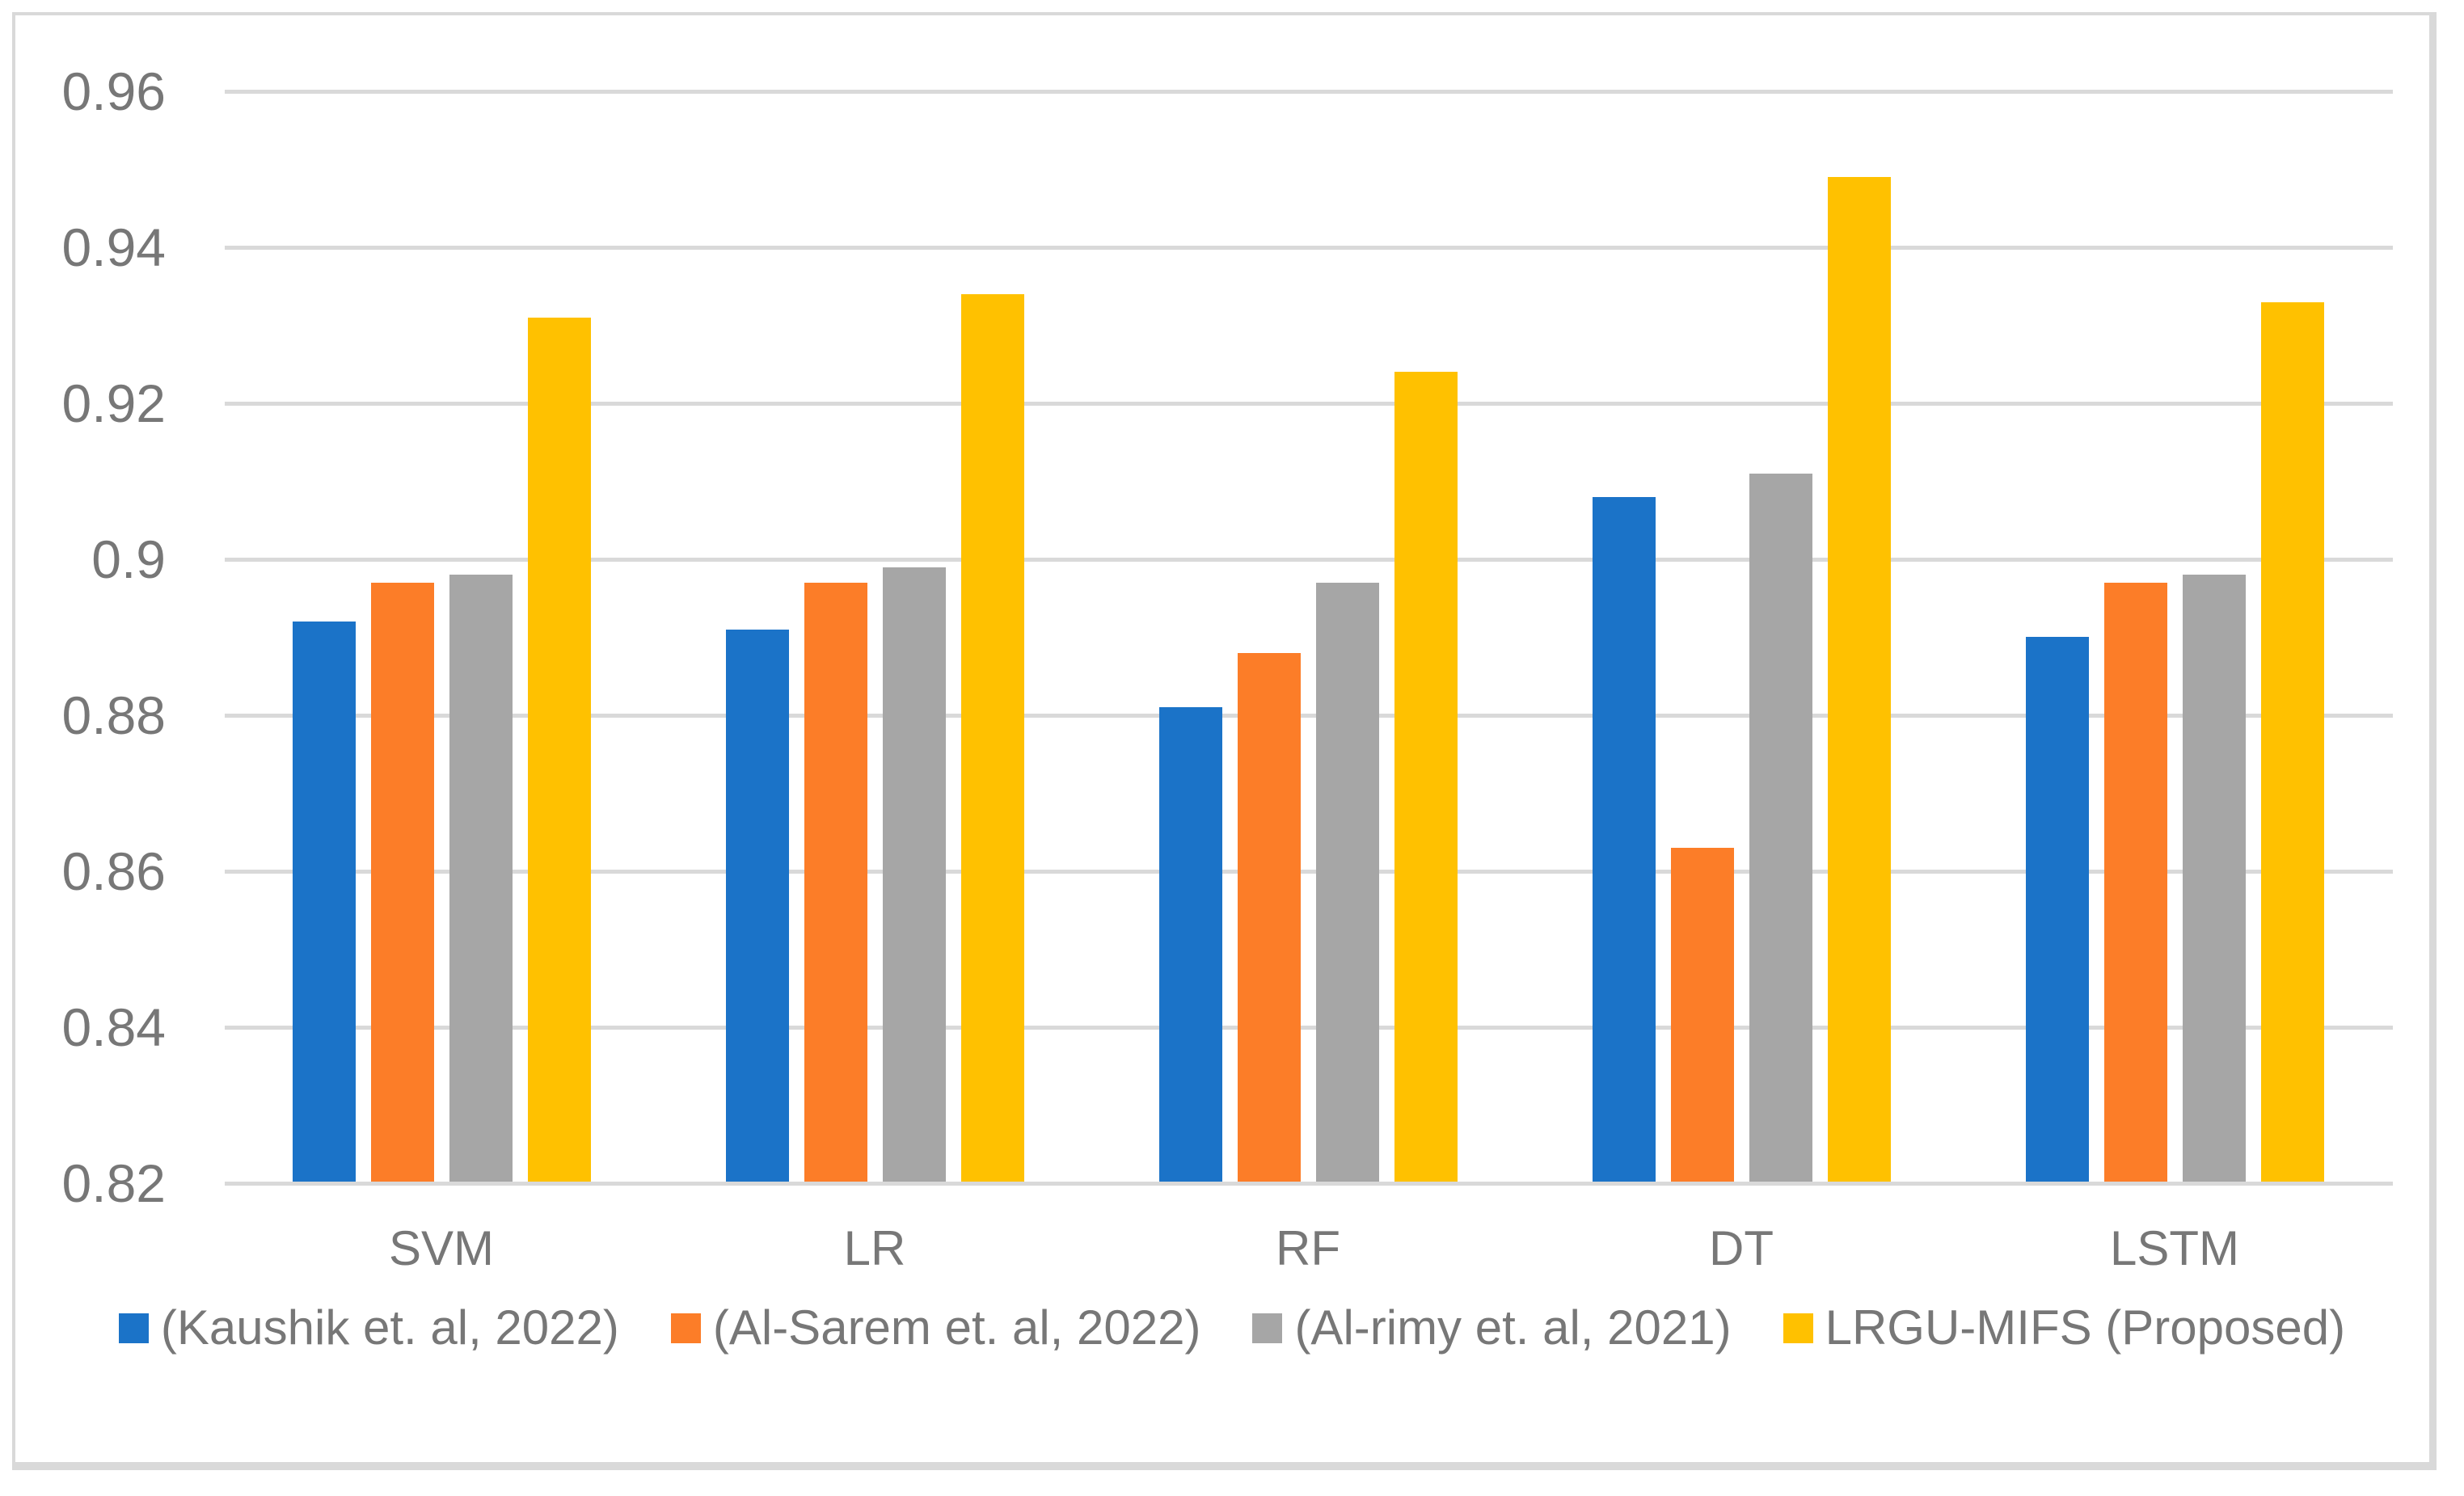  I want to click on gridline-0.92, so click(1309, 404).